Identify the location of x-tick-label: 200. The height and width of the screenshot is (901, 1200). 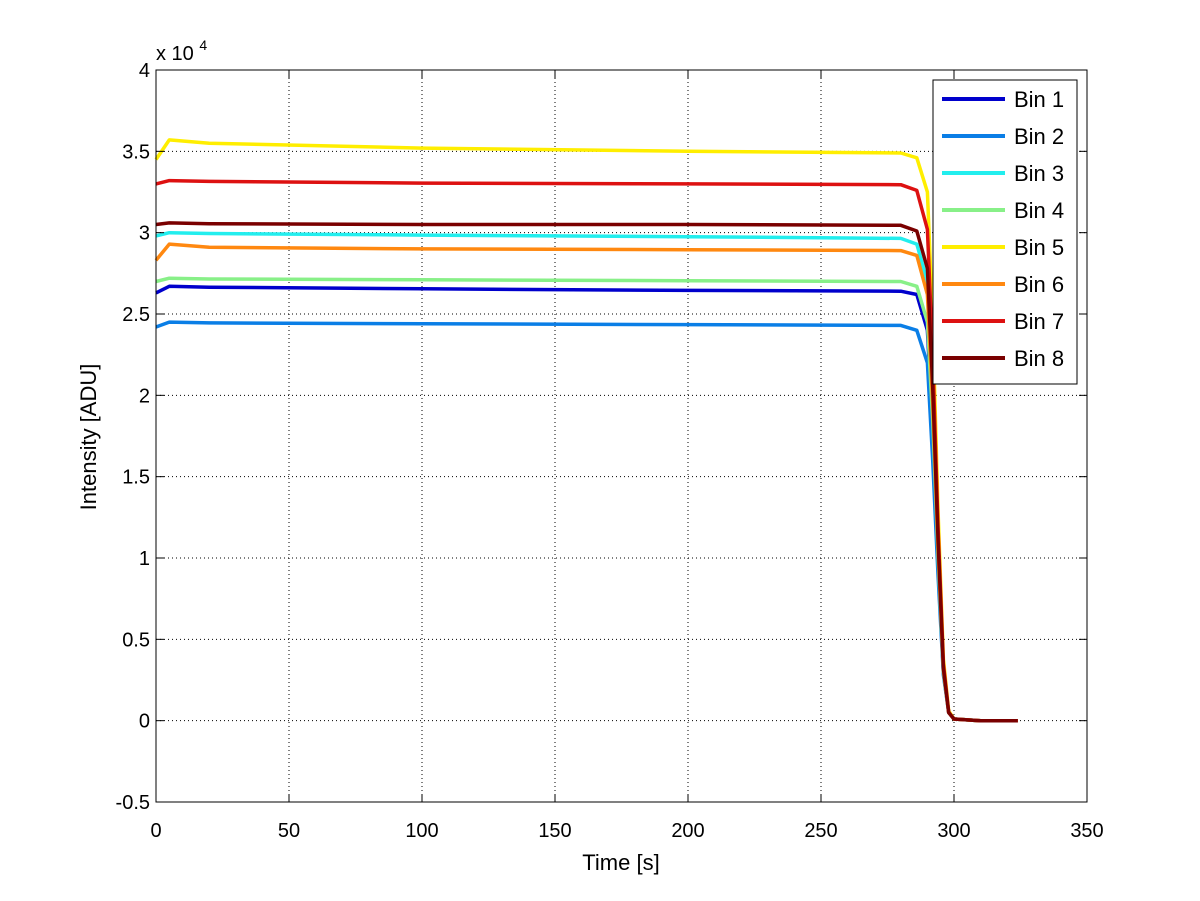
(687, 831).